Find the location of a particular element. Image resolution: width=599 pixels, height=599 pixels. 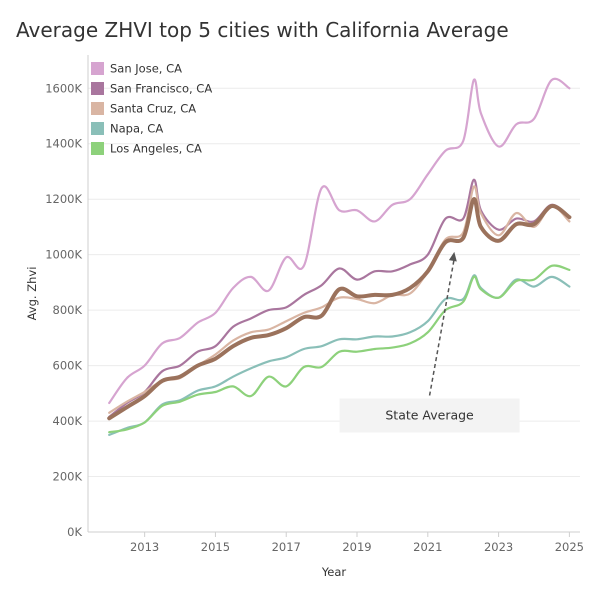

annotation-box is located at coordinates (429, 415).